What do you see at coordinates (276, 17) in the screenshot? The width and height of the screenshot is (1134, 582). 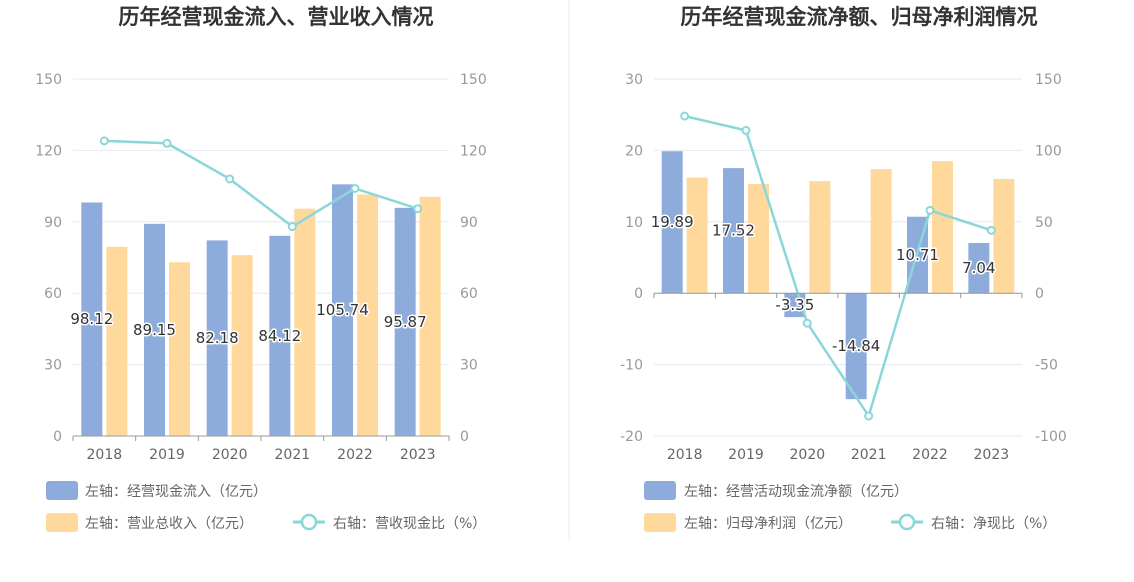 I see `left-chart-title: 历年经营现金流入、营业收入情况` at bounding box center [276, 17].